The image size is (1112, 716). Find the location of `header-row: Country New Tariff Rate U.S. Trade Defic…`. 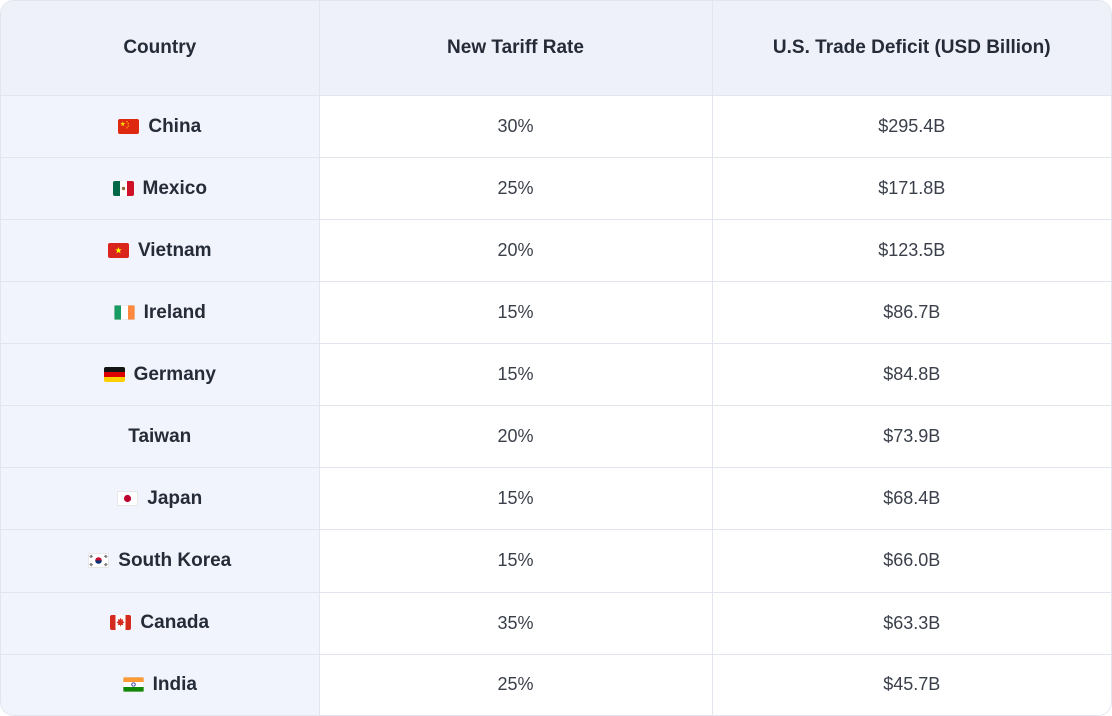

header-row: Country New Tariff Rate U.S. Trade Defic… is located at coordinates (556, 48).